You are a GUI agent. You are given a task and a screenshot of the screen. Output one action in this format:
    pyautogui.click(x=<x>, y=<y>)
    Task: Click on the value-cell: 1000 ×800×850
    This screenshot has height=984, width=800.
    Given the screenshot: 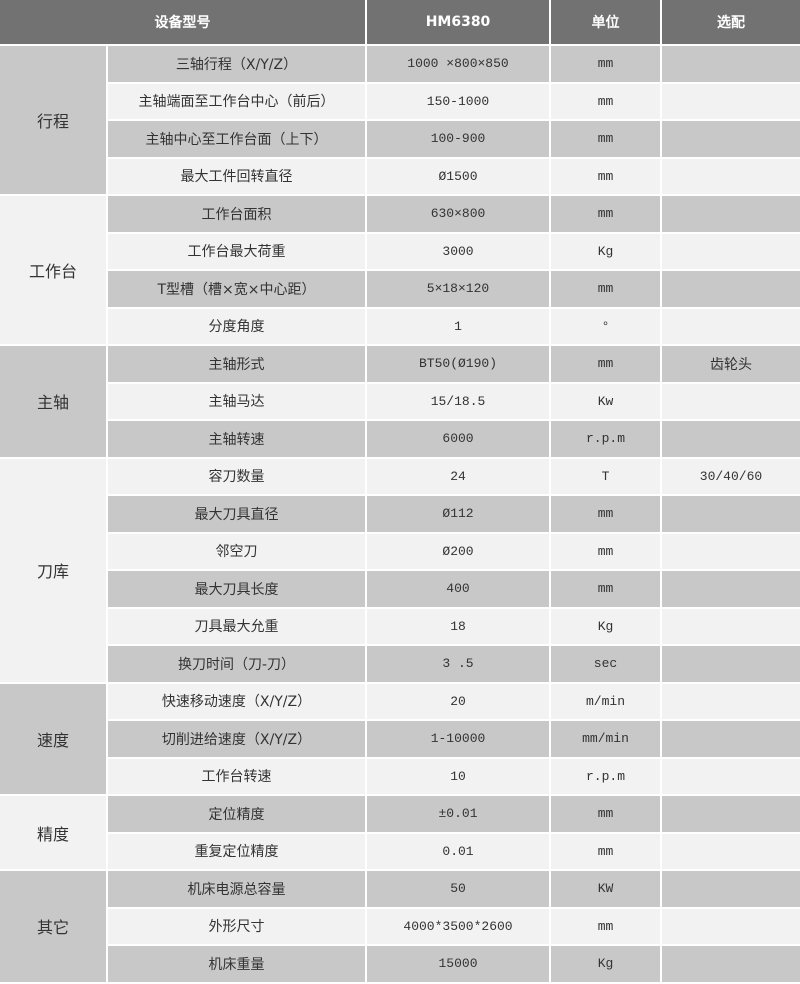 What is the action you would take?
    pyautogui.click(x=458, y=64)
    